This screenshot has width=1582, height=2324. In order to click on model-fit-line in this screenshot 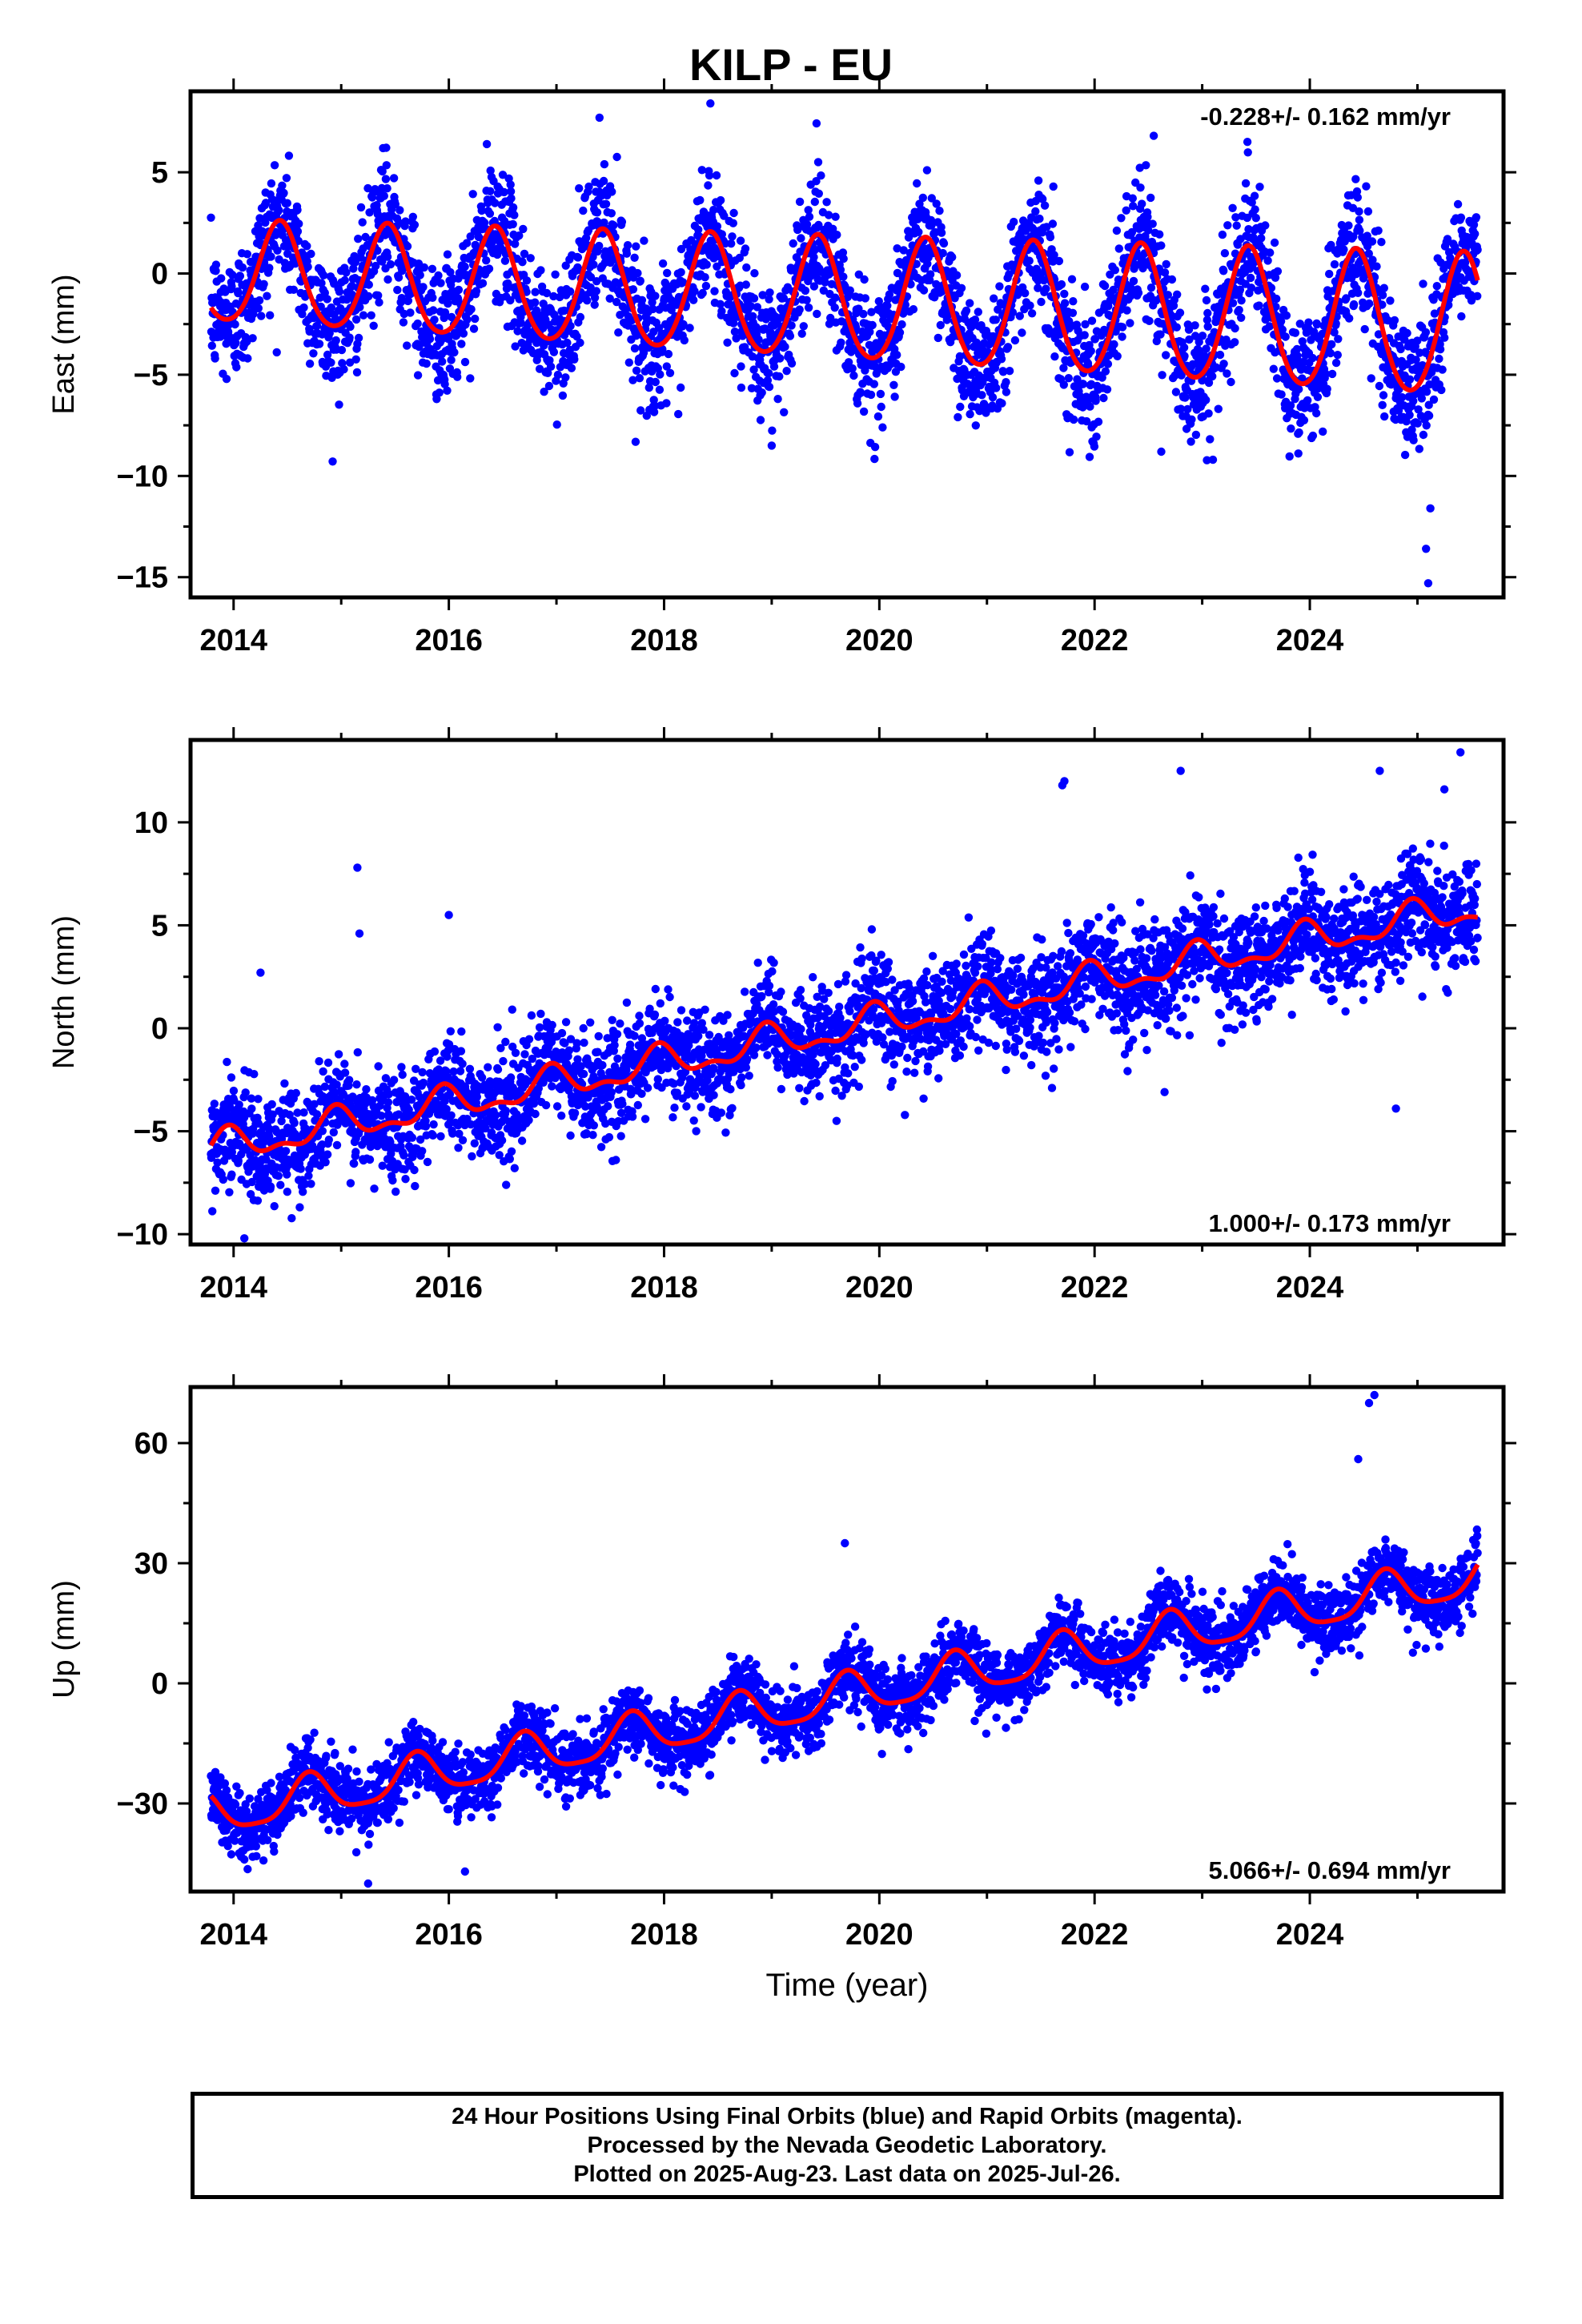, I will do `click(845, 305)`.